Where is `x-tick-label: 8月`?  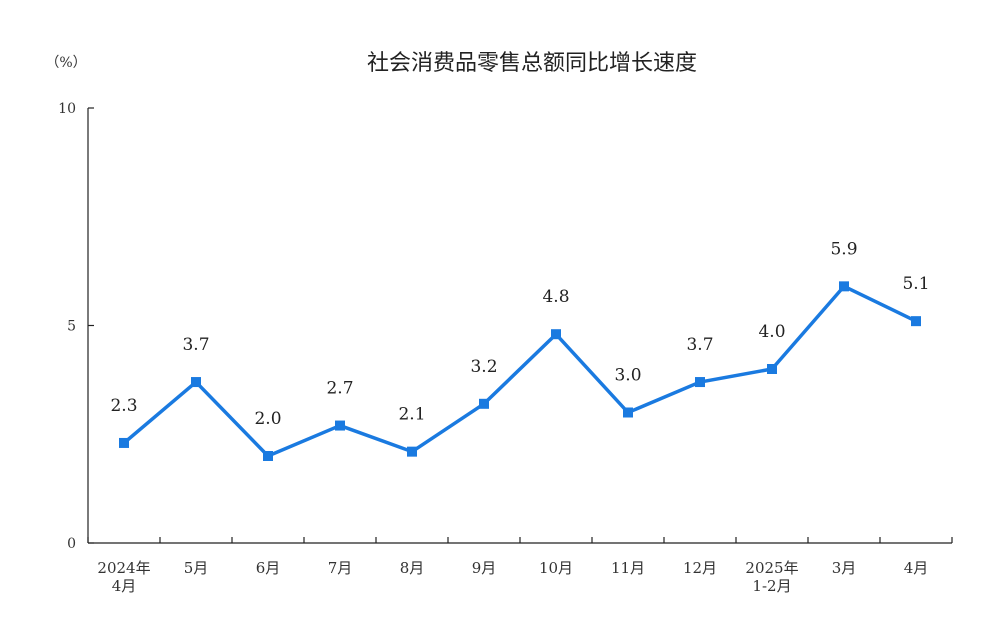 x-tick-label: 8月 is located at coordinates (412, 568).